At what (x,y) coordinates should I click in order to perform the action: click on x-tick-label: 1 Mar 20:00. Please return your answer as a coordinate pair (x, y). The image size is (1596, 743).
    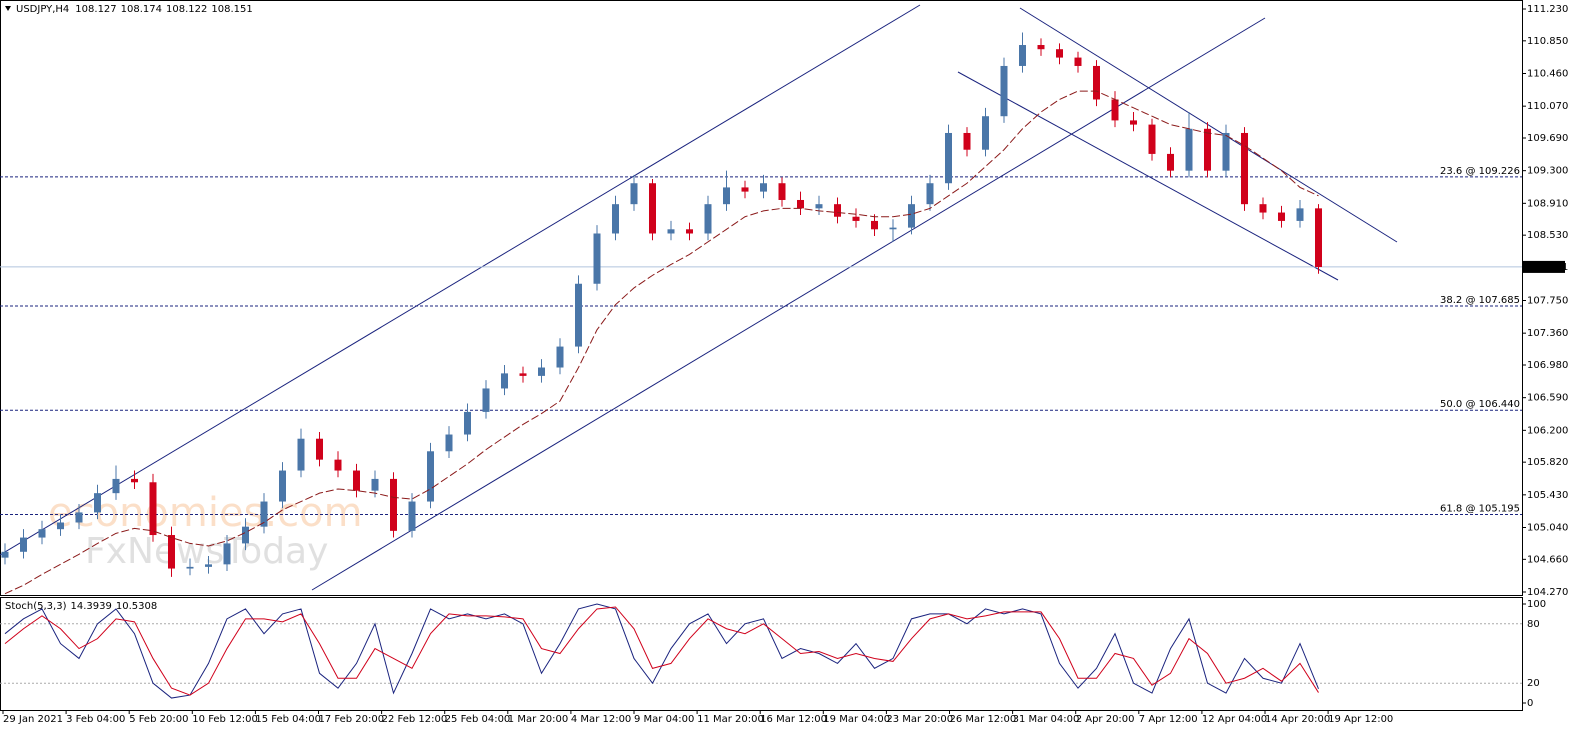
    Looking at the image, I should click on (538, 719).